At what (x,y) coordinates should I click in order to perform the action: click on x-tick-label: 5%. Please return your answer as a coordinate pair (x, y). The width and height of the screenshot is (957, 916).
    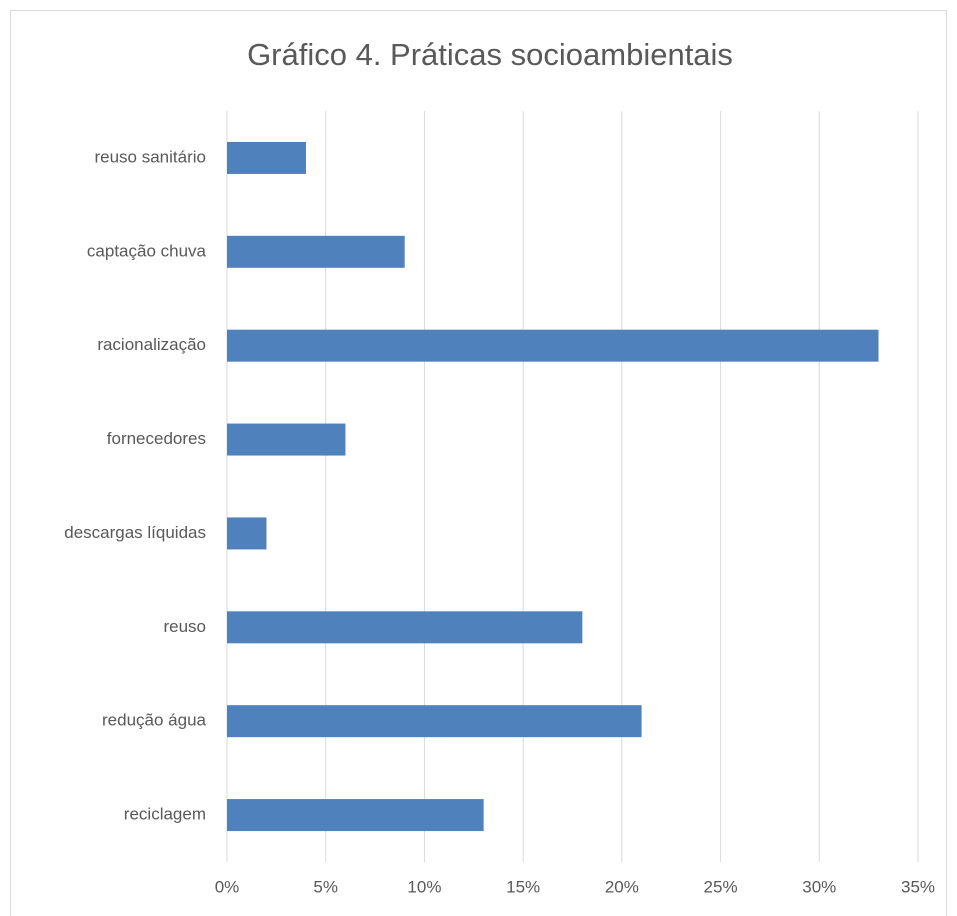
    Looking at the image, I should click on (325, 886).